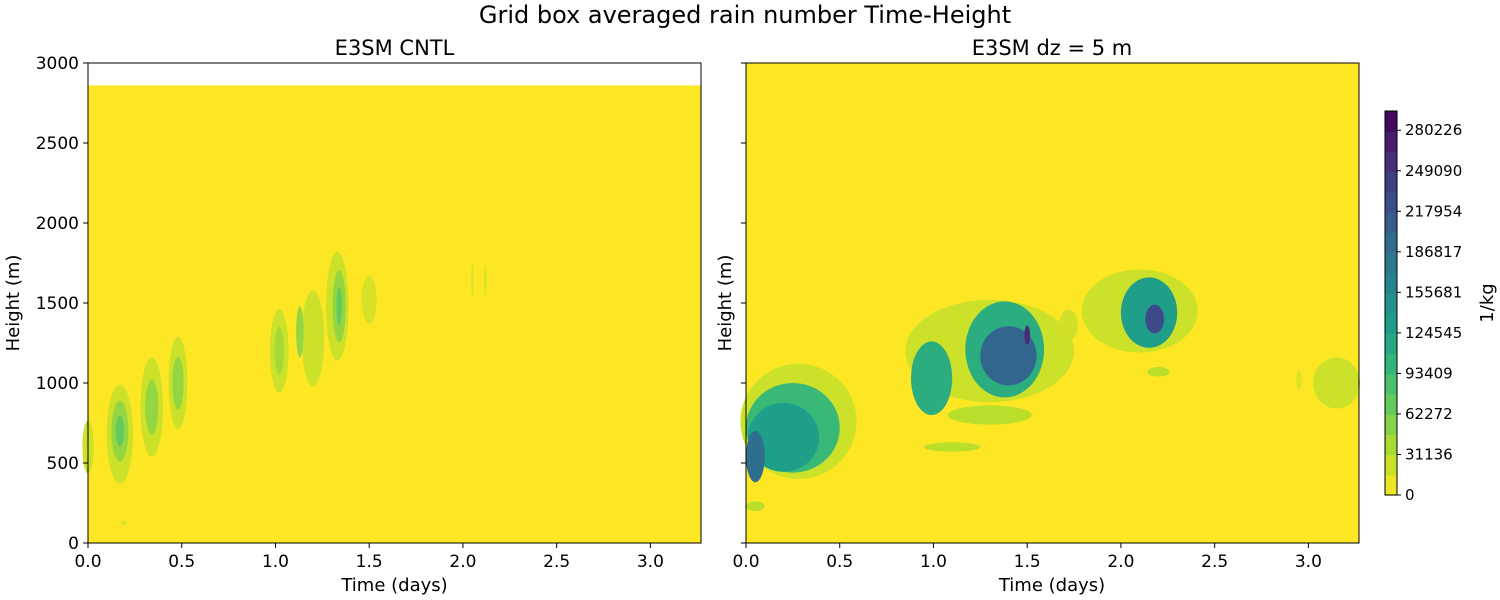 The width and height of the screenshot is (1500, 600). What do you see at coordinates (57, 224) in the screenshot?
I see `y-tick-label: 2000` at bounding box center [57, 224].